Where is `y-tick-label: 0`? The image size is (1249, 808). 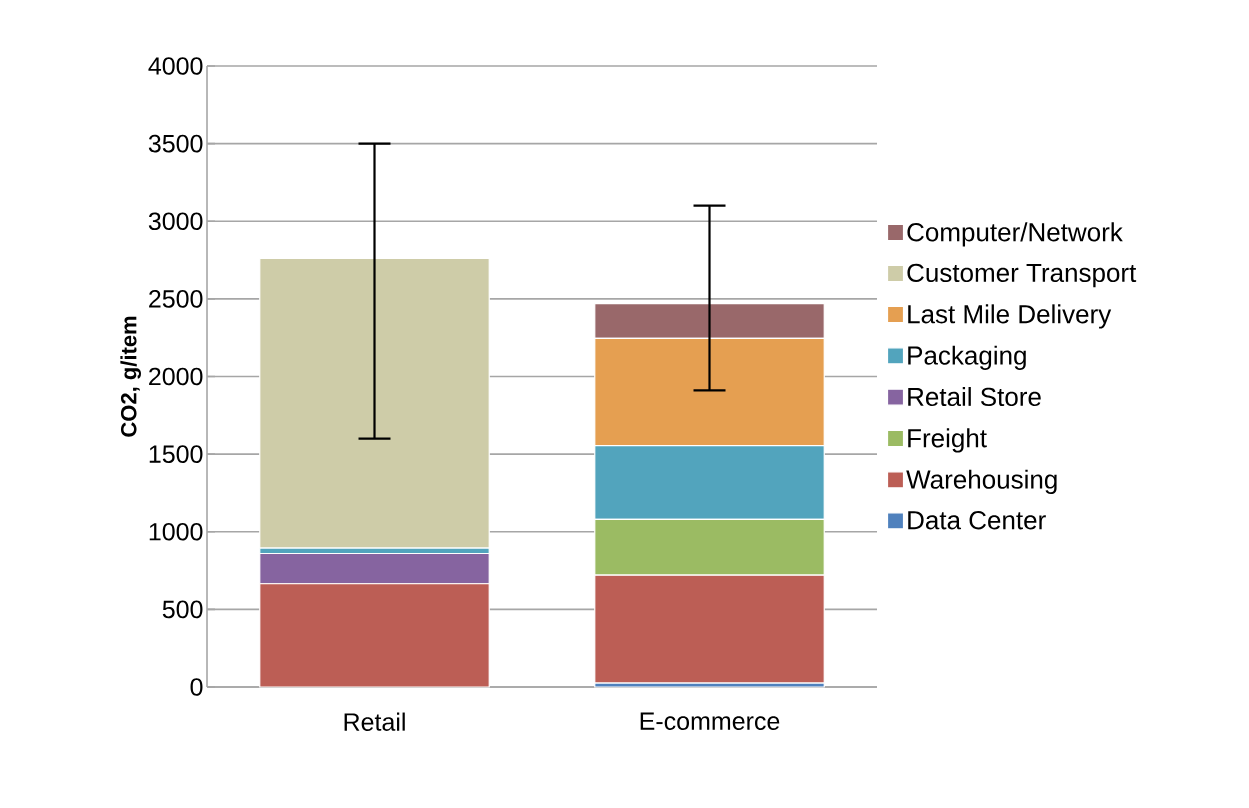 y-tick-label: 0 is located at coordinates (196, 687).